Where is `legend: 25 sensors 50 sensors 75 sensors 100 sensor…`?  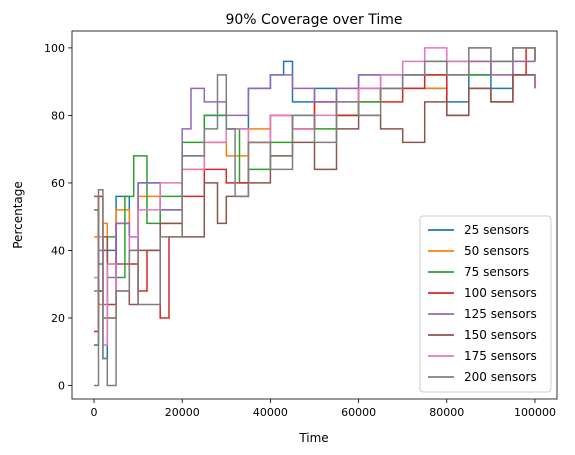 legend: 25 sensors 50 sensors 75 sensors 100 sensor… is located at coordinates (485, 304).